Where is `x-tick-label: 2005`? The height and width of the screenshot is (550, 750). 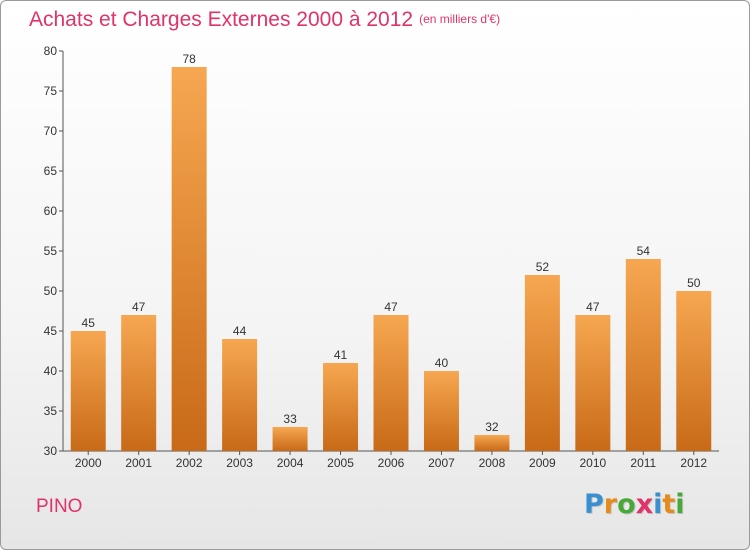
x-tick-label: 2005 is located at coordinates (340, 463).